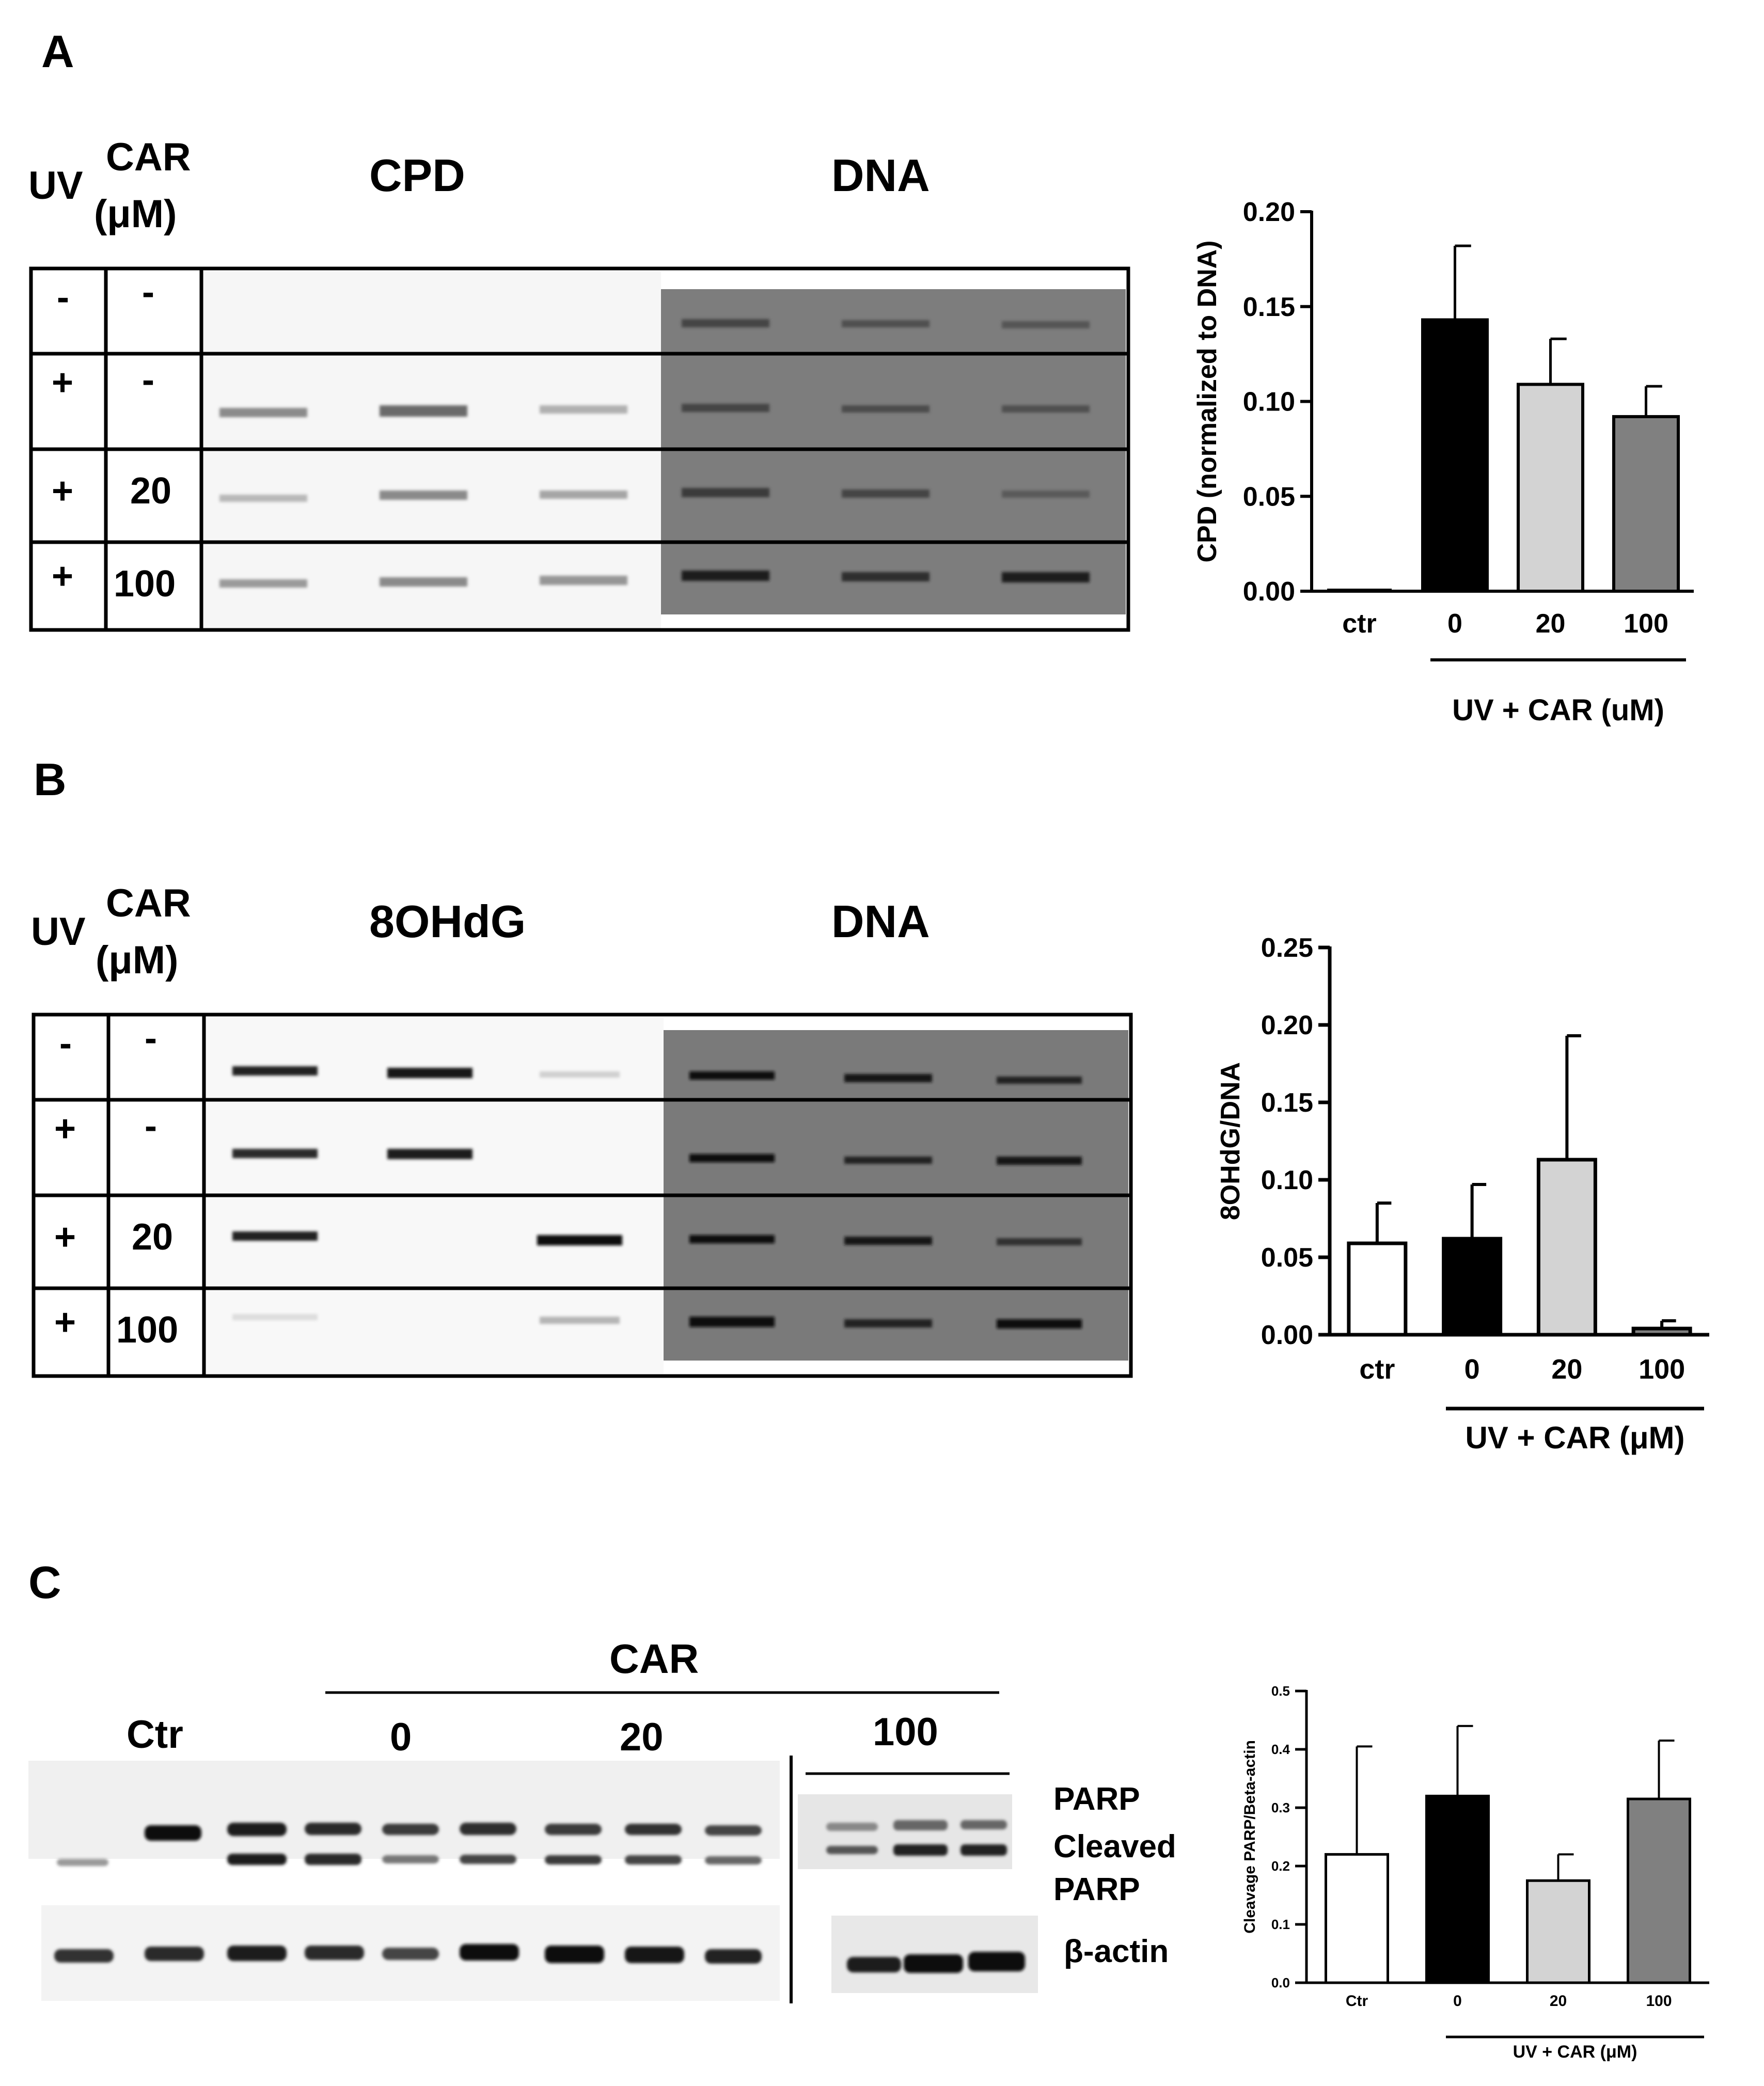  Describe the element at coordinates (906, 1732) in the screenshot. I see `panel-c-group-100: 100` at that location.